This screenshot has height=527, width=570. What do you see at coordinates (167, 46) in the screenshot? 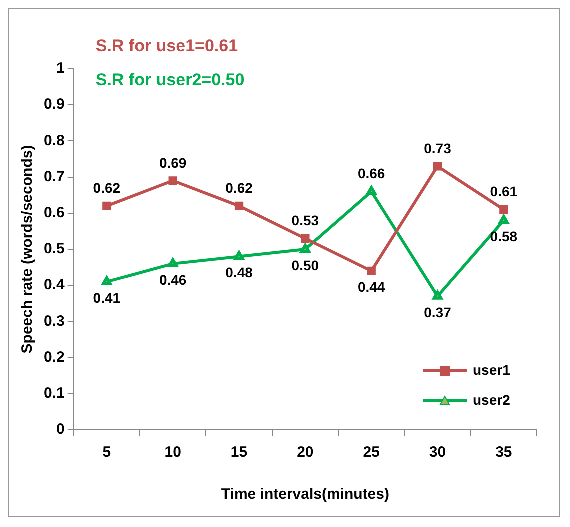
I see `text: S.R for use1=0.61` at bounding box center [167, 46].